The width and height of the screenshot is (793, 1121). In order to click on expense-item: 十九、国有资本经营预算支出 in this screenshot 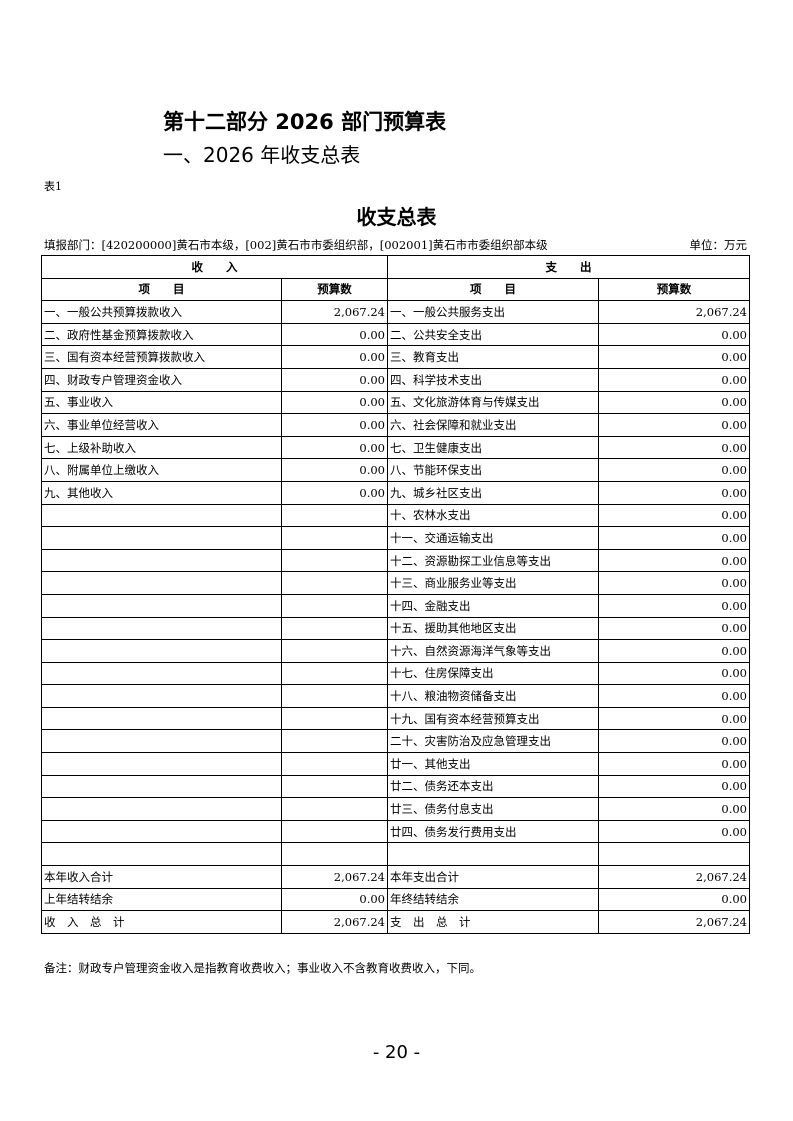, I will do `click(493, 718)`.